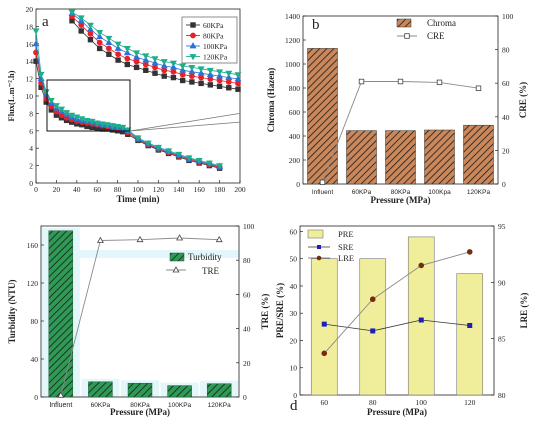  What do you see at coordinates (211, 271) in the screenshot?
I see `legend-label: TRE` at bounding box center [211, 271].